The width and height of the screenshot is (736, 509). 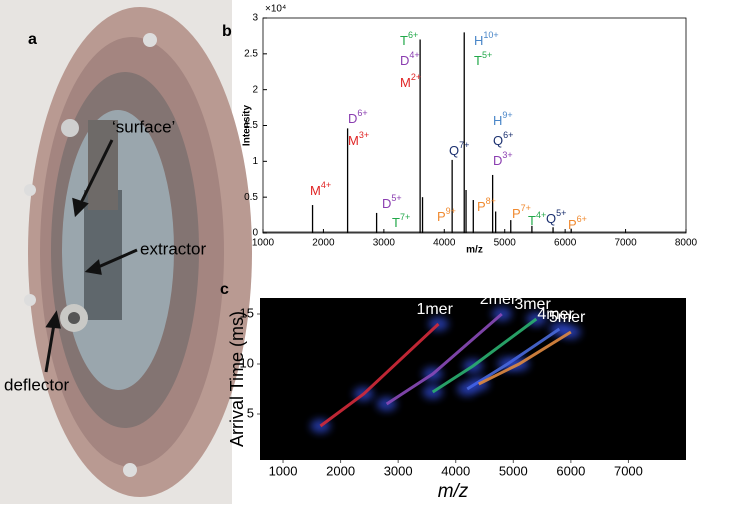 I want to click on y-multiplier: ×10⁴, so click(x=275, y=9).